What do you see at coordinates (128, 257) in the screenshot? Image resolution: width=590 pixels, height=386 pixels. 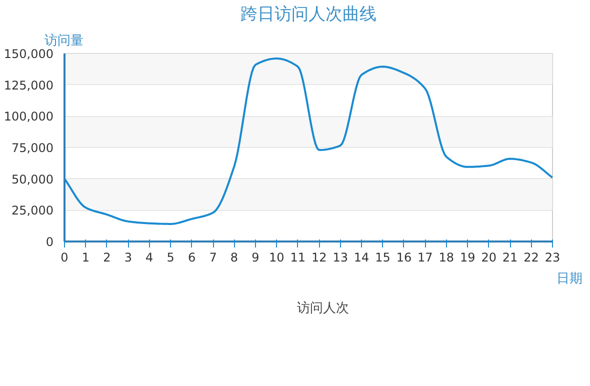 I see `x-tick-label: 3` at bounding box center [128, 257].